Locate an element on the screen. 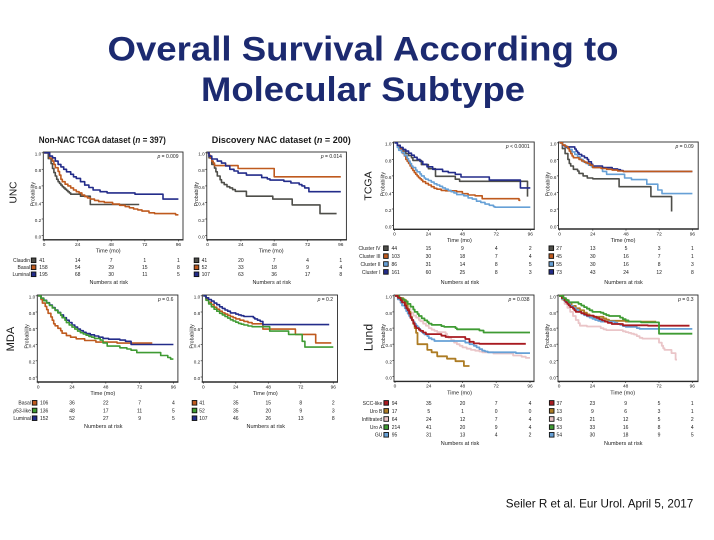 The width and height of the screenshot is (714, 540). svg-text:Seiler R et al. Eur Urol. Apri: Seiler R et al. Eur Urol. April 5, 2017 is located at coordinates (600, 504).